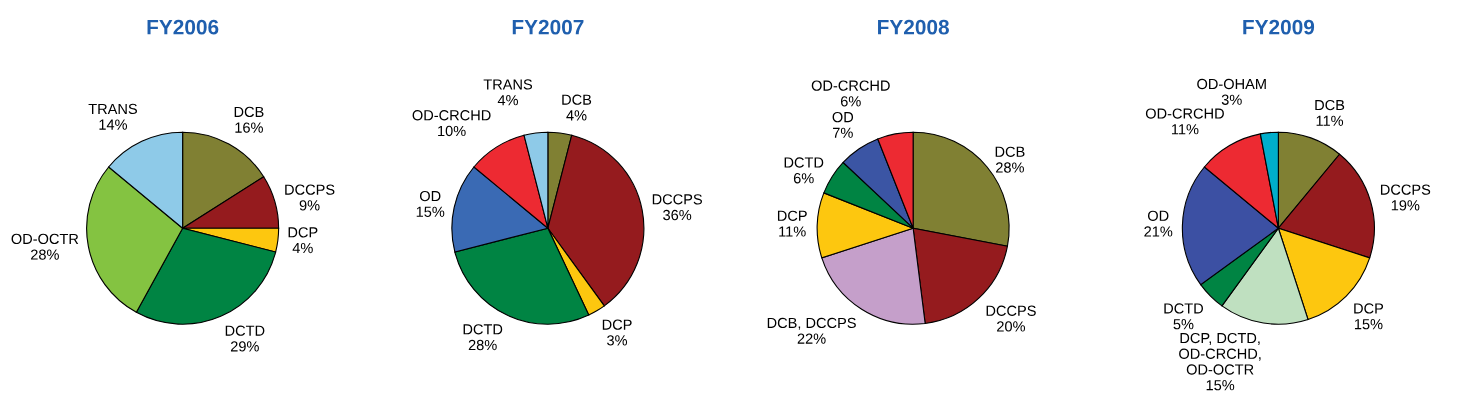  What do you see at coordinates (677, 215) in the screenshot?
I see `data-label: 36%` at bounding box center [677, 215].